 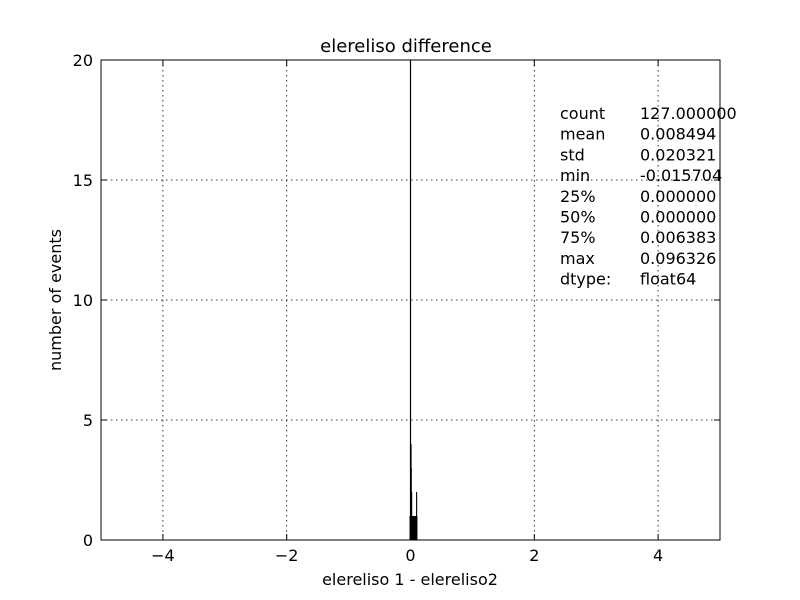 I want to click on x-axis-label: elereliso 1 - elereliso2, so click(x=410, y=579).